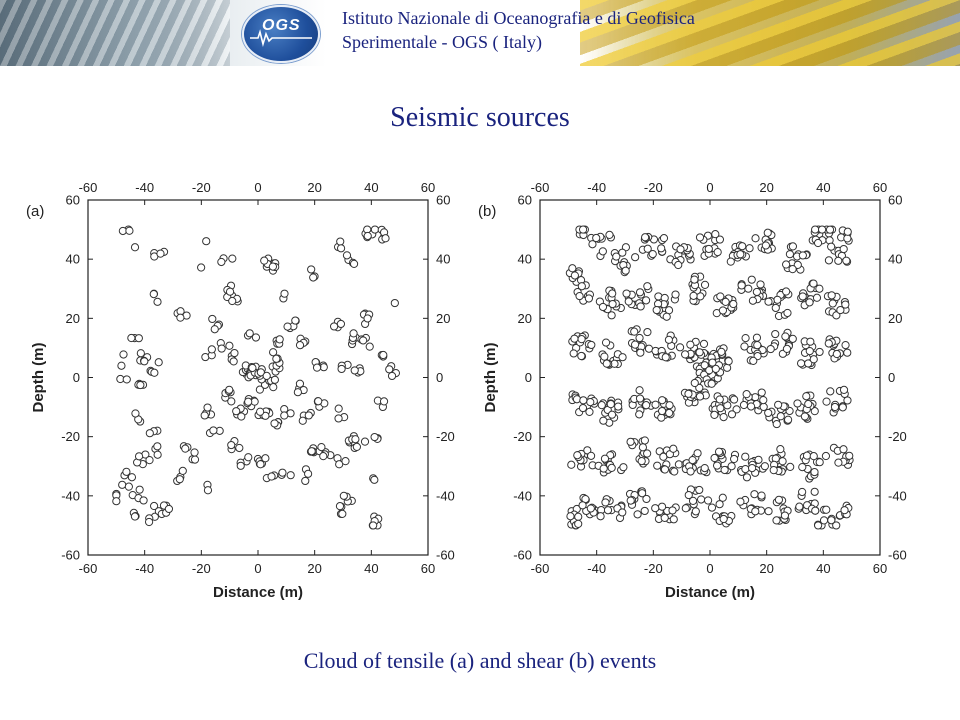 The width and height of the screenshot is (960, 720). Describe the element at coordinates (445, 495) in the screenshot. I see `y-tick-label-right: -40` at that location.